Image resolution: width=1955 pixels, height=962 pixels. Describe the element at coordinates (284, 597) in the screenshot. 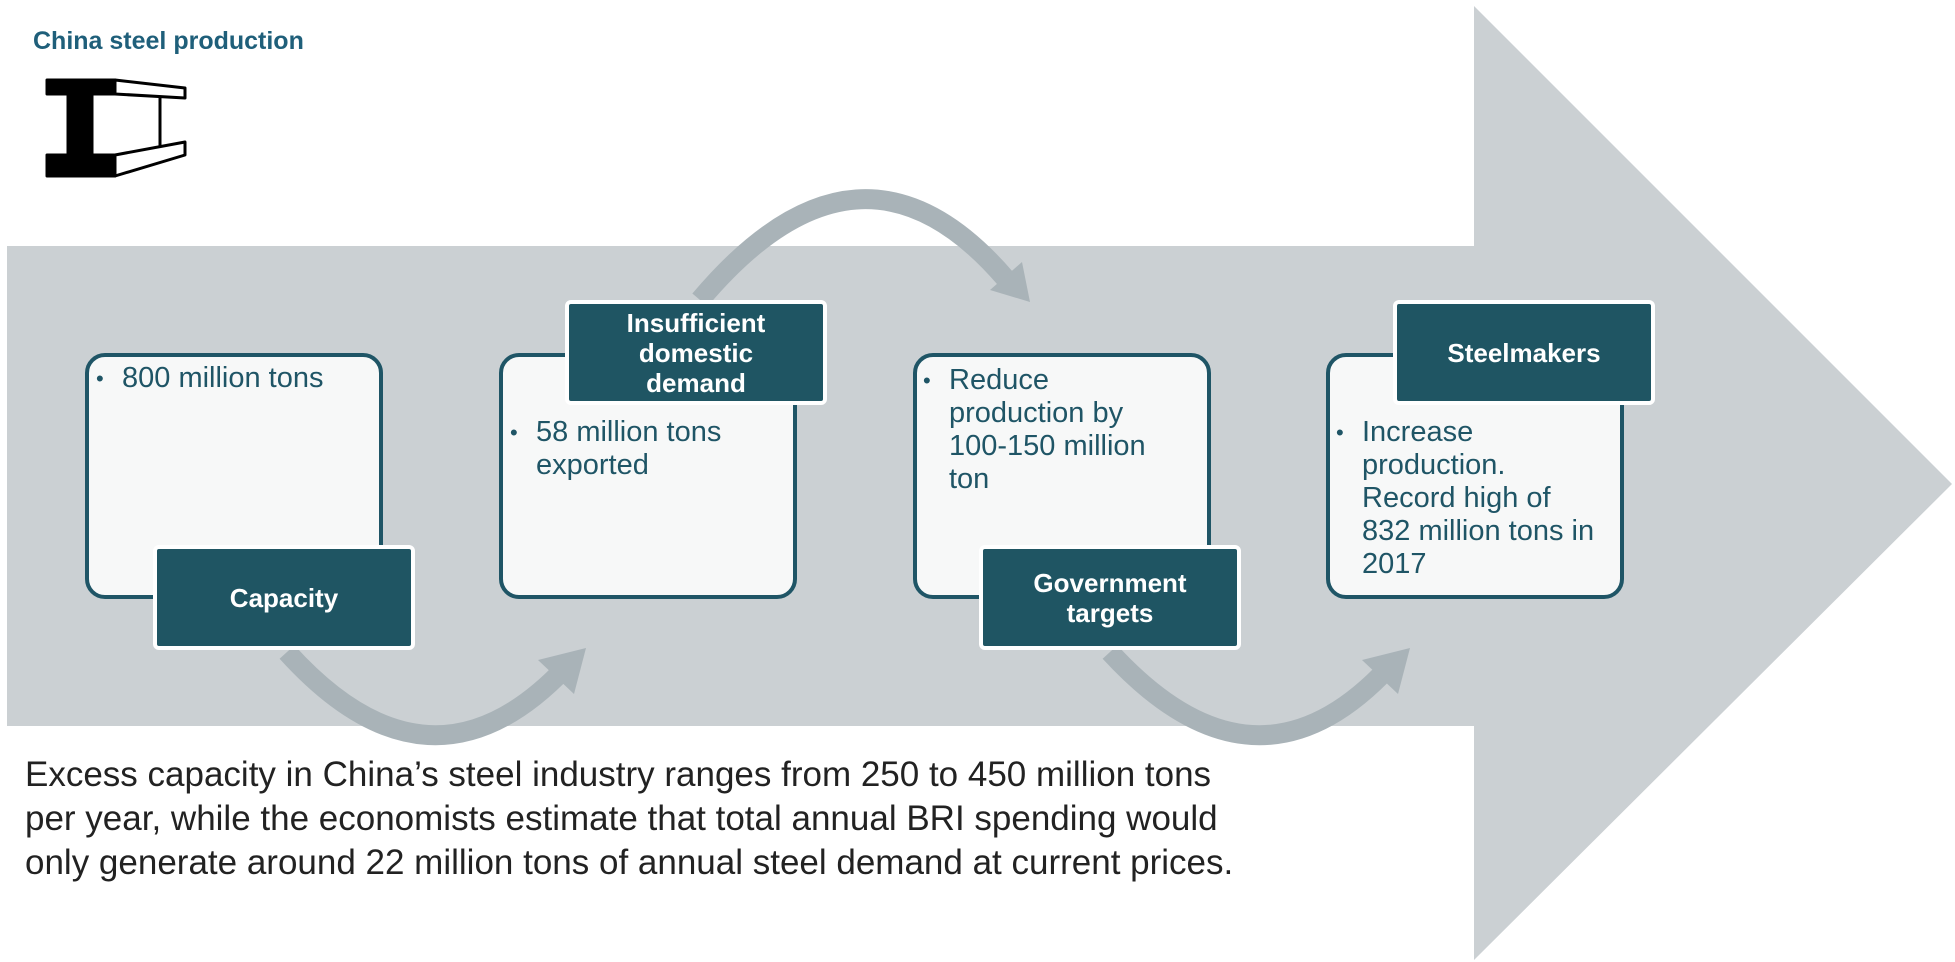

I see `step-label: Capacity` at that location.